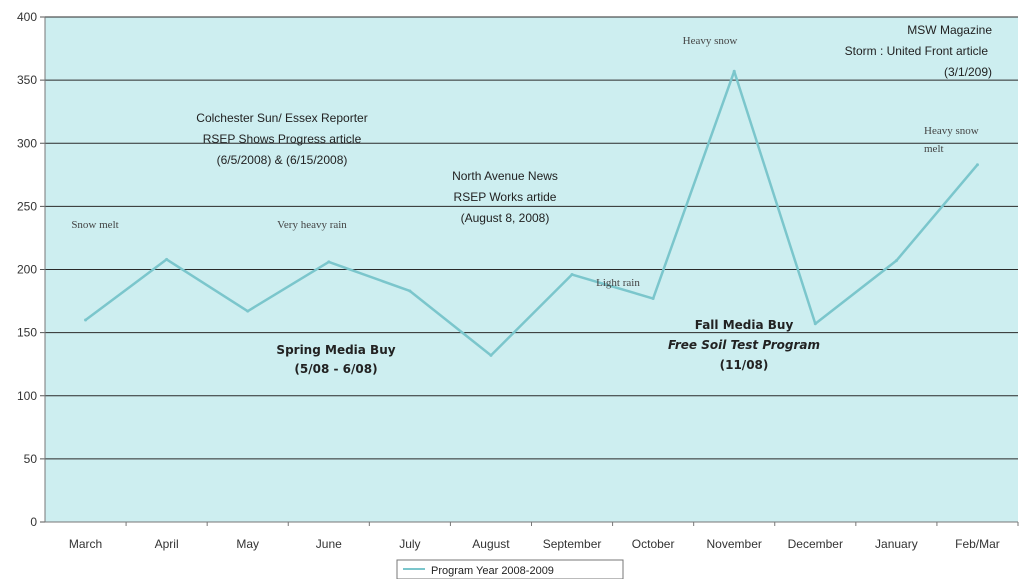  Describe the element at coordinates (505, 176) in the screenshot. I see `annotation-north-avenue: North Avenue News` at that location.